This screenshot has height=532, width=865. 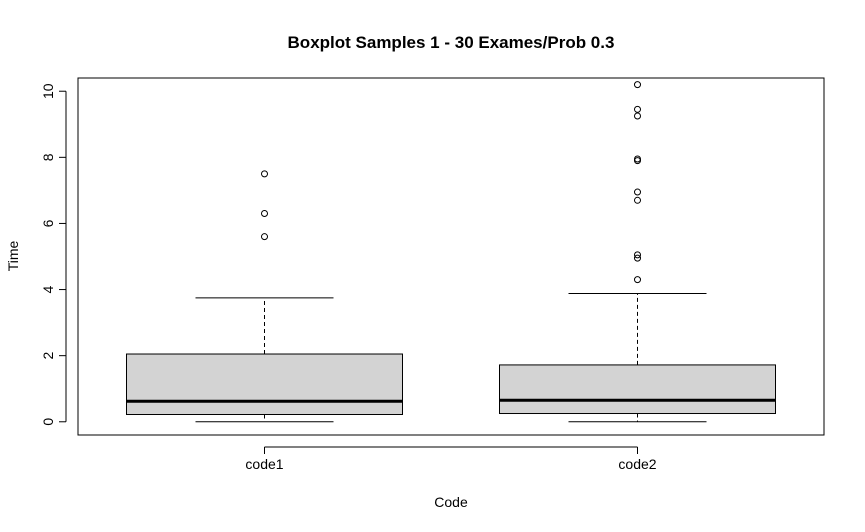 What do you see at coordinates (264, 464) in the screenshot?
I see `x-tick-label: code1` at bounding box center [264, 464].